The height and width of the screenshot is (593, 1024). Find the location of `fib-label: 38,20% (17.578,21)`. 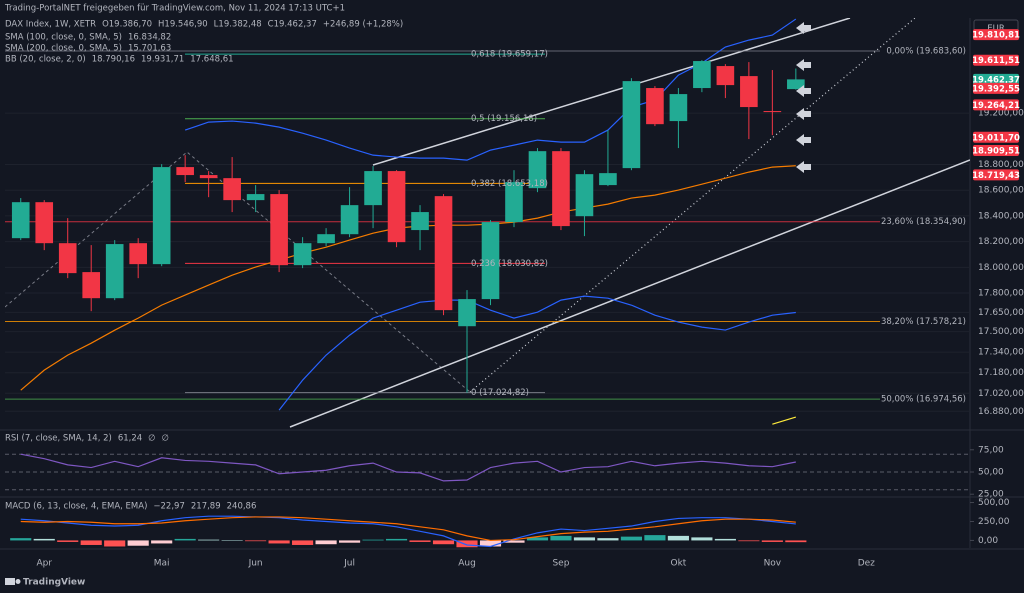

fib-label: 38,20% (17.578,21) is located at coordinates (923, 322).